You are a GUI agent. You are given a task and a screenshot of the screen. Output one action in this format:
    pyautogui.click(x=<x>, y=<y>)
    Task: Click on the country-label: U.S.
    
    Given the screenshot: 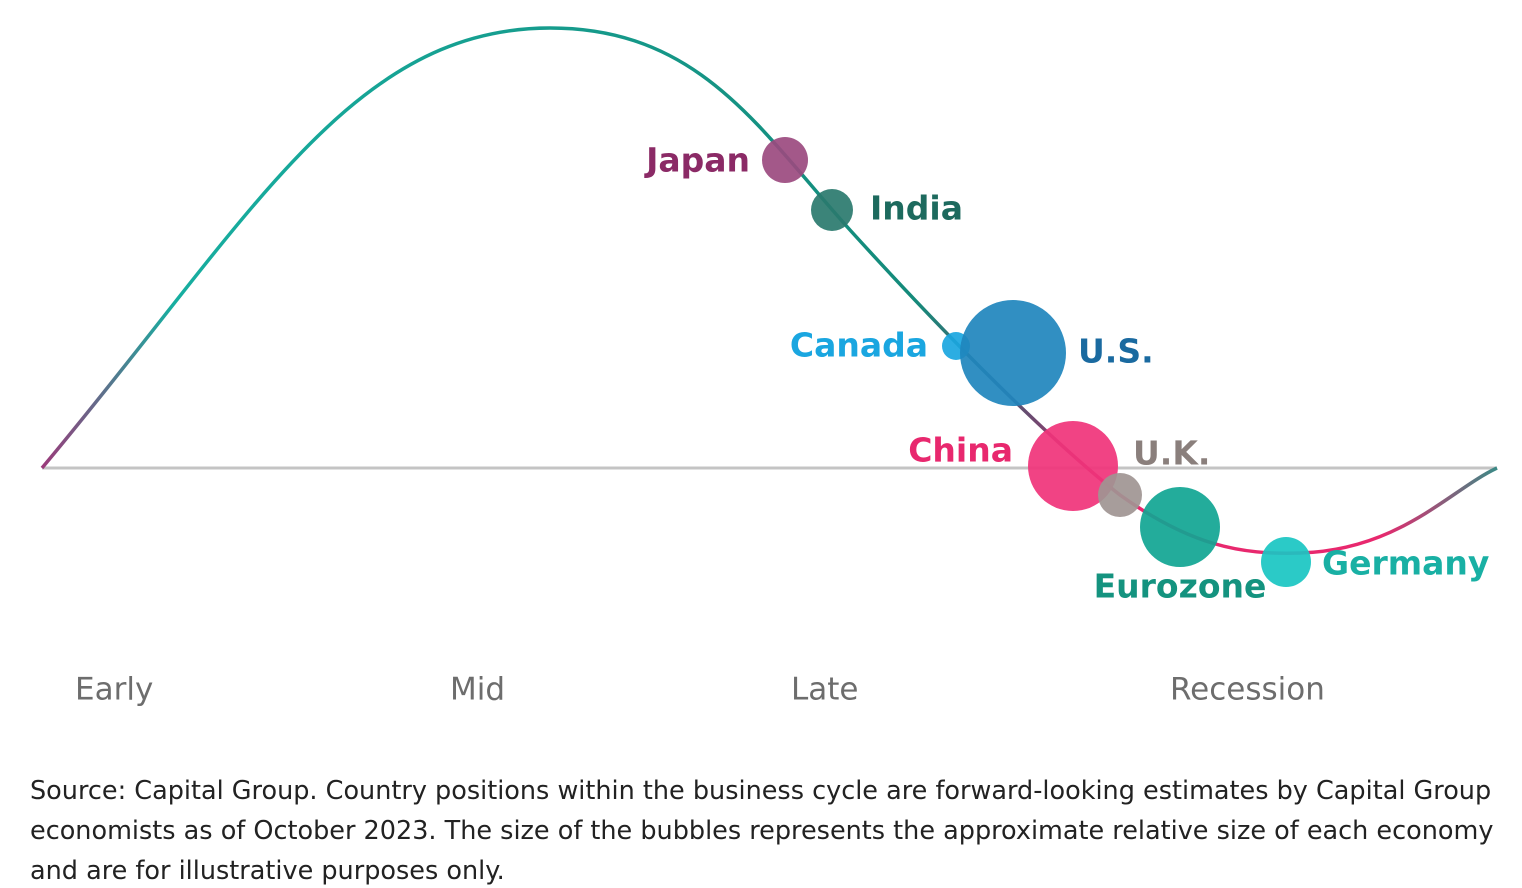 What is the action you would take?
    pyautogui.click(x=1116, y=351)
    